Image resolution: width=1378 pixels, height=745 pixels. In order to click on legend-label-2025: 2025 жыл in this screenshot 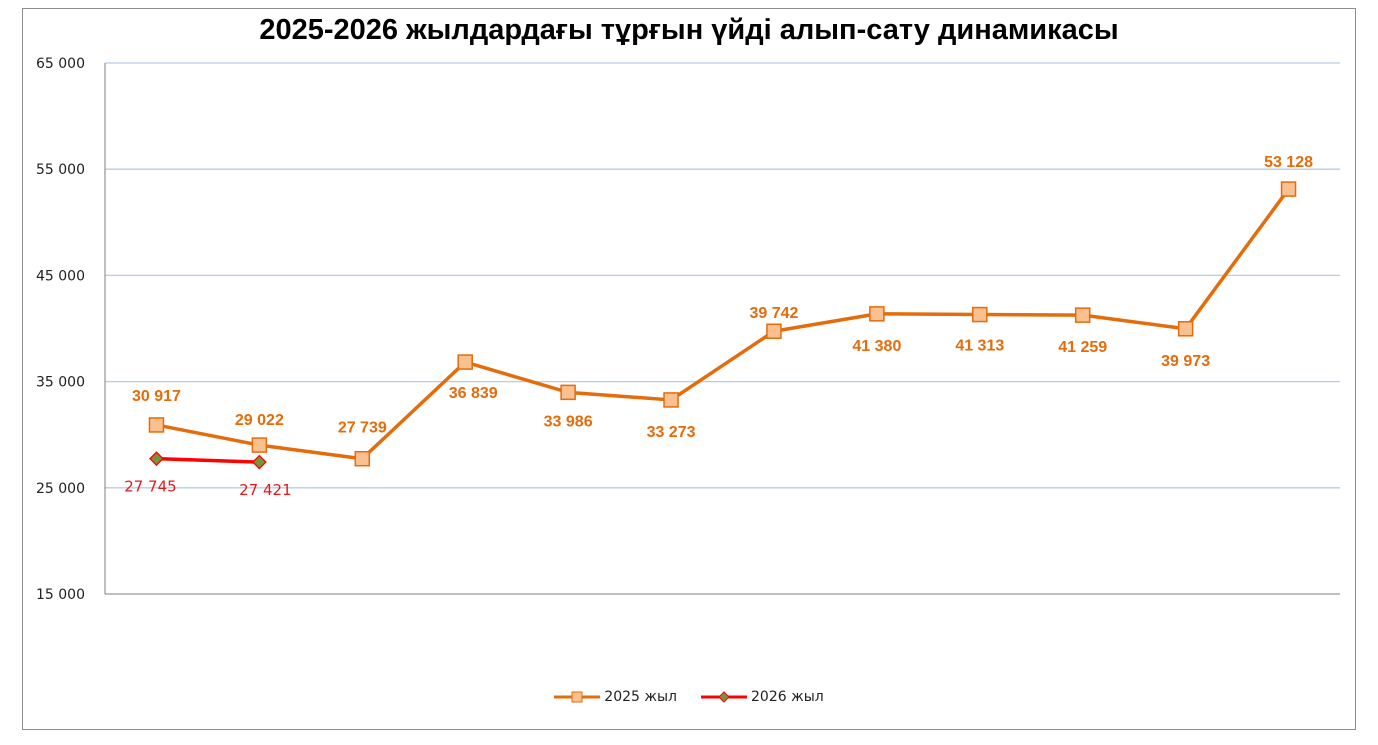, I will do `click(640, 697)`.